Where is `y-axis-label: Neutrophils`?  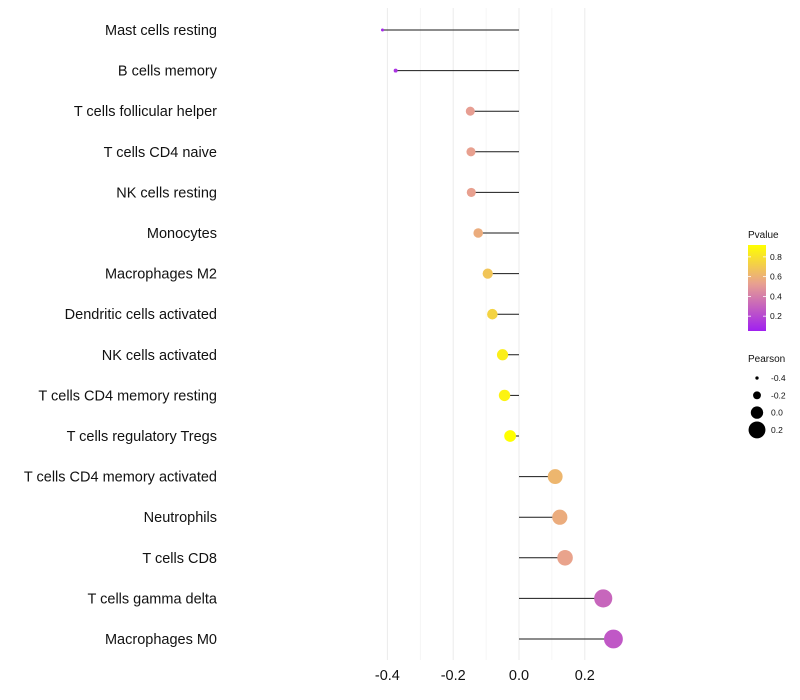 y-axis-label: Neutrophils is located at coordinates (180, 518).